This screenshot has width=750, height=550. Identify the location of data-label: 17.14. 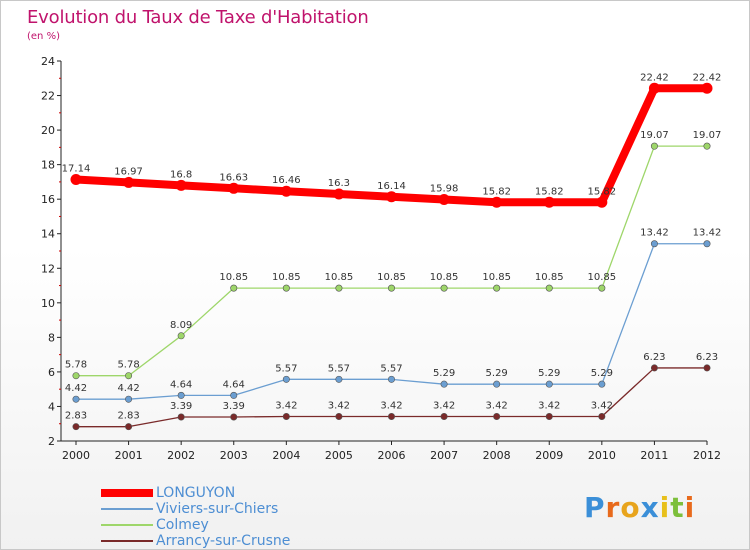
(76, 168).